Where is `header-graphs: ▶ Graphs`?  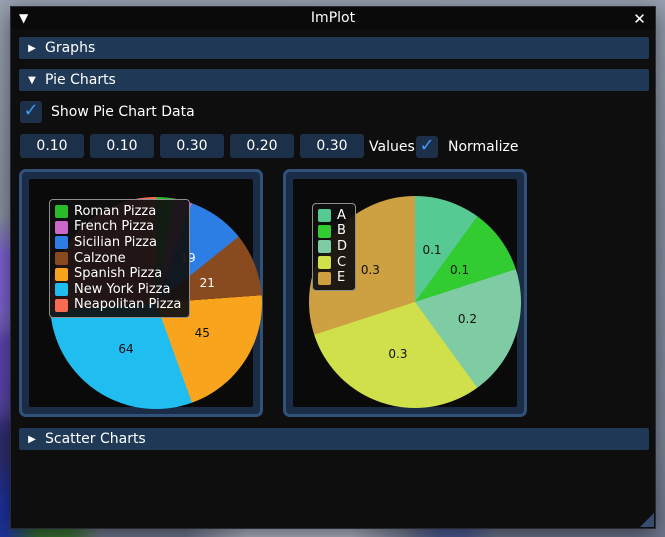
header-graphs: ▶ Graphs is located at coordinates (334, 48).